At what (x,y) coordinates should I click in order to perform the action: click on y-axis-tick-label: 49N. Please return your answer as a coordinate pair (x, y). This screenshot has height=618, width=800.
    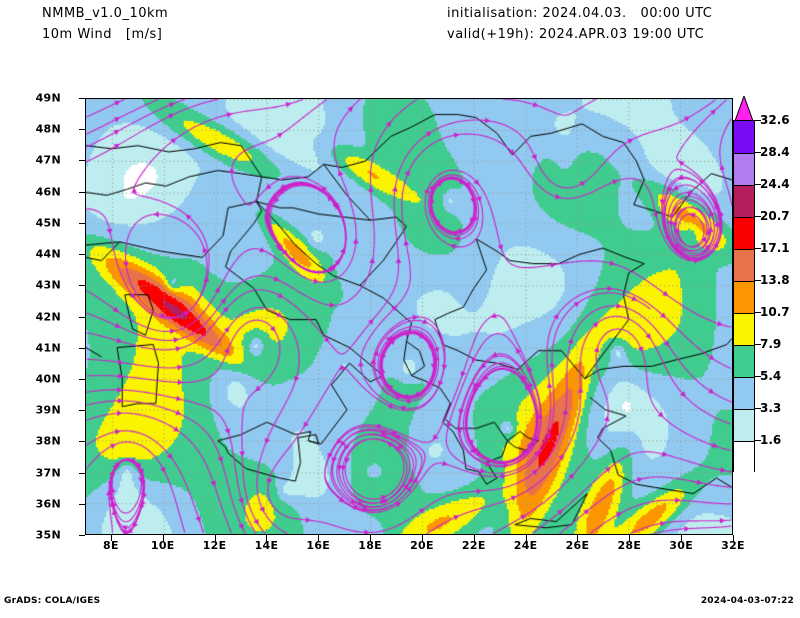
    Looking at the image, I should click on (48, 98).